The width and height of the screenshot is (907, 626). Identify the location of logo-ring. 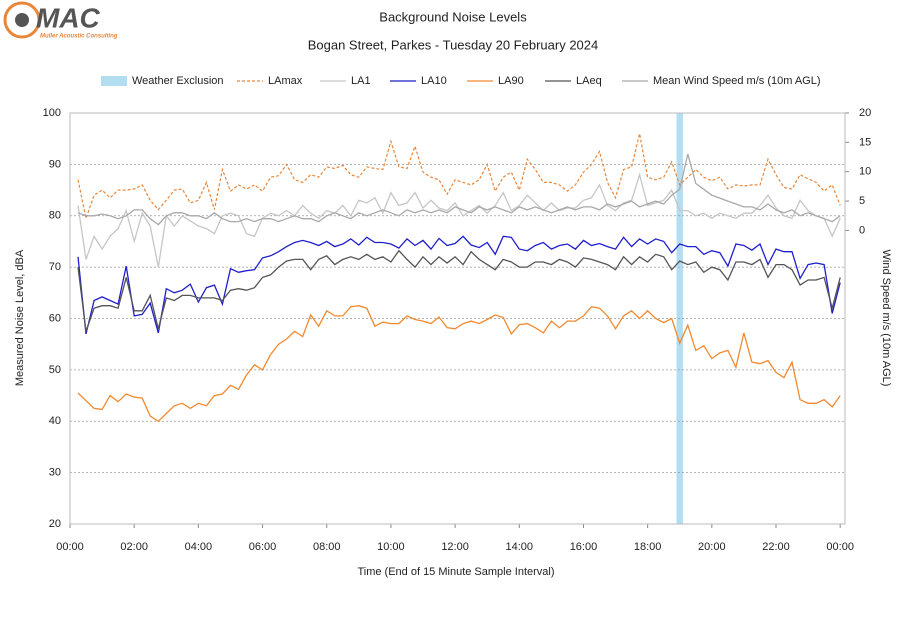
(22, 20).